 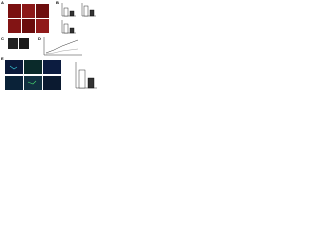 I want to click on panel-label: E, so click(x=2, y=58).